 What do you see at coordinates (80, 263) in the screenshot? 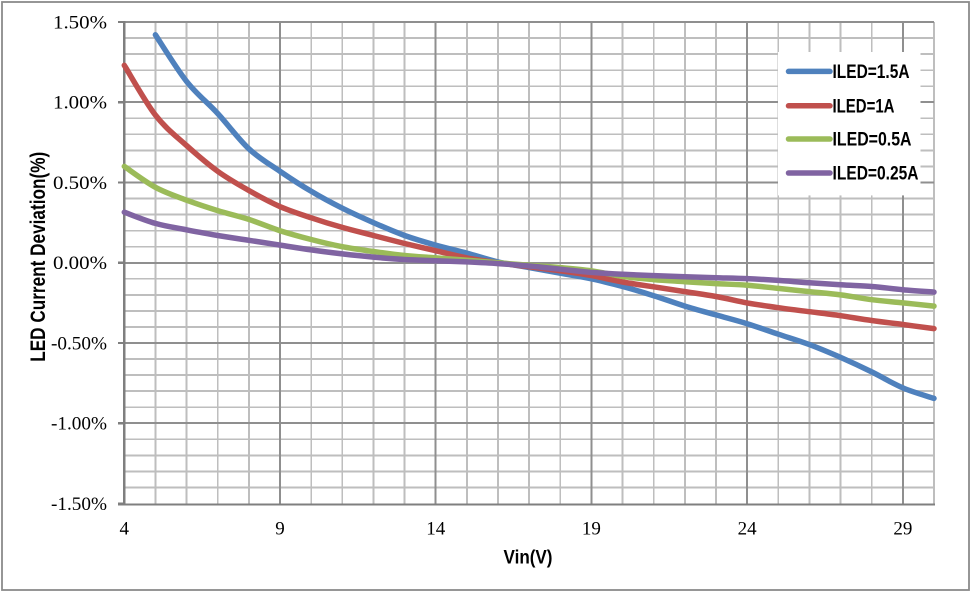
I see `svg-text: 0.00%` at bounding box center [80, 263].